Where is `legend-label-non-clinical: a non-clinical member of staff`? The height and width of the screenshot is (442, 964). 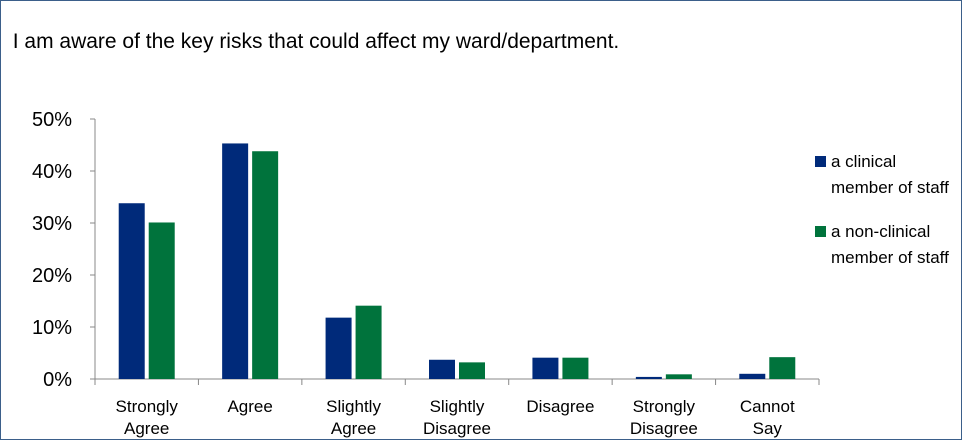 legend-label-non-clinical: a non-clinical member of staff is located at coordinates (890, 244).